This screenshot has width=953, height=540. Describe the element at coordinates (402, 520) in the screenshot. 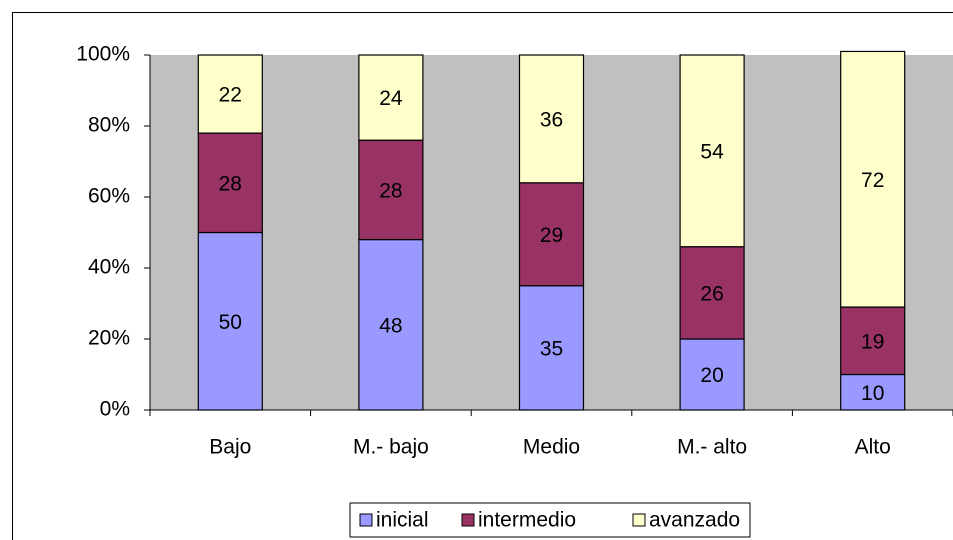

I see `legend-label: inicial` at that location.